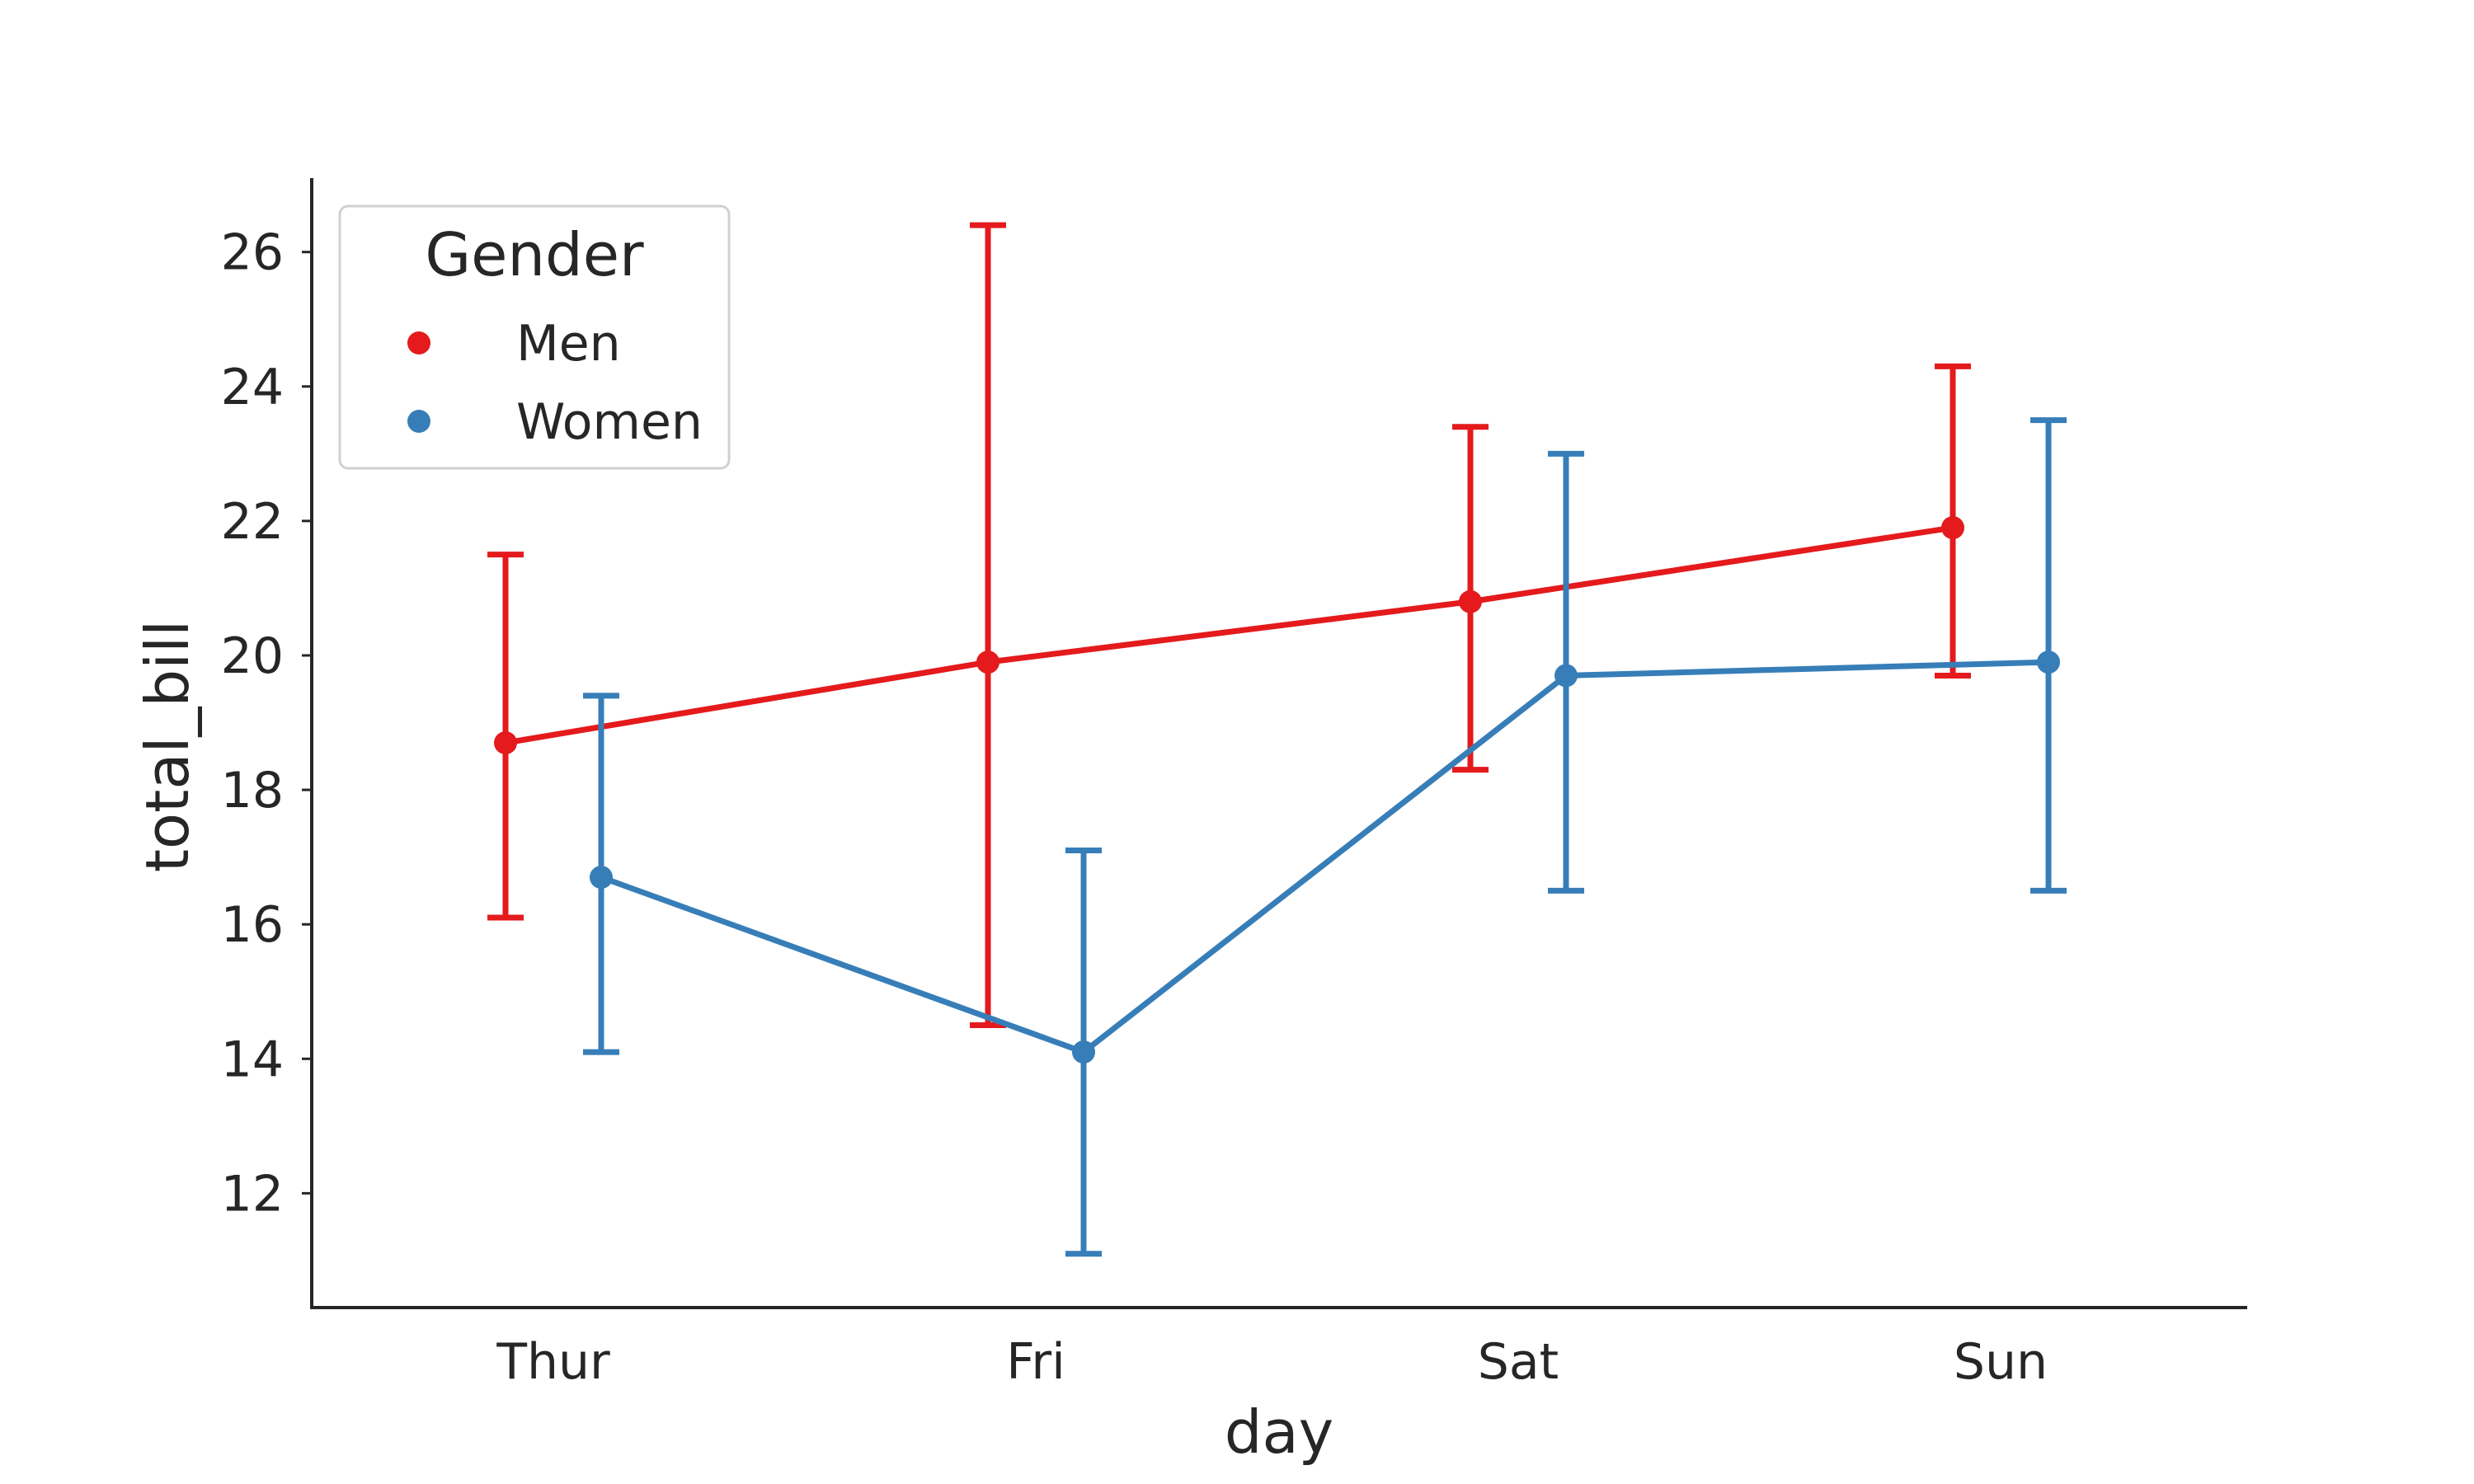 Image resolution: width=2474 pixels, height=1484 pixels. Describe the element at coordinates (252, 522) in the screenshot. I see `y-tick-label: 22` at that location.